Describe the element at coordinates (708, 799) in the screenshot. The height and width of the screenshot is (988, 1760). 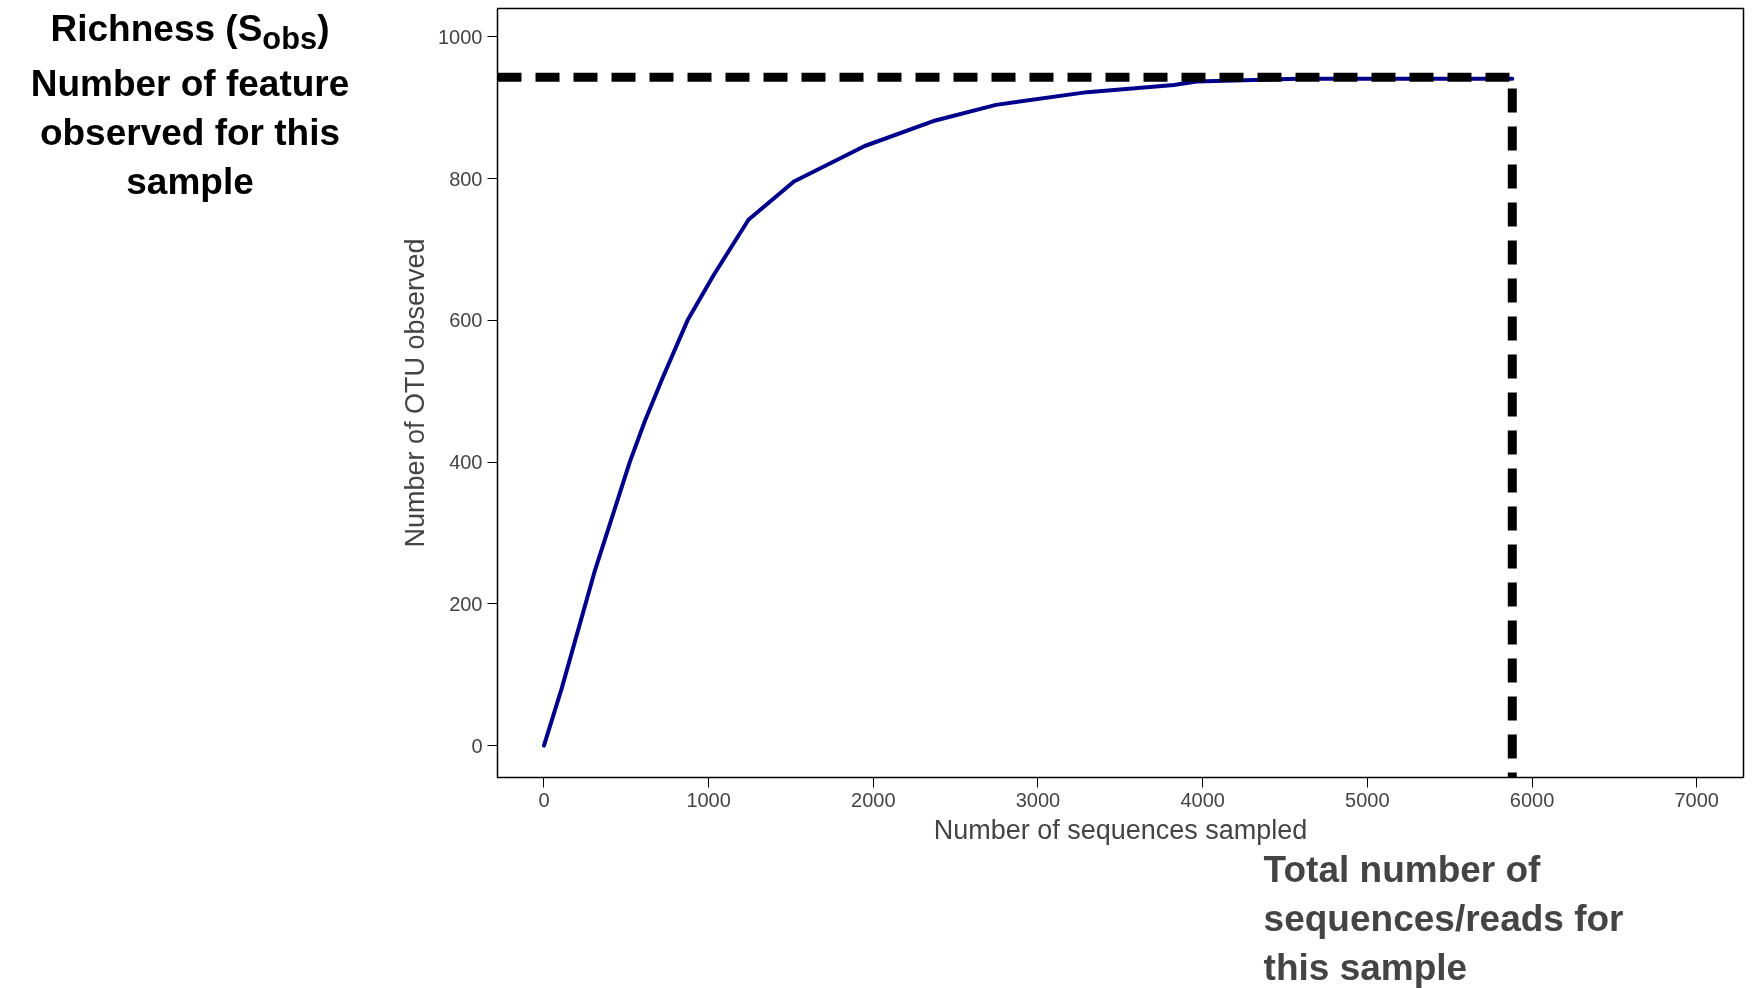
I see `x-tick-label: 1000` at that location.